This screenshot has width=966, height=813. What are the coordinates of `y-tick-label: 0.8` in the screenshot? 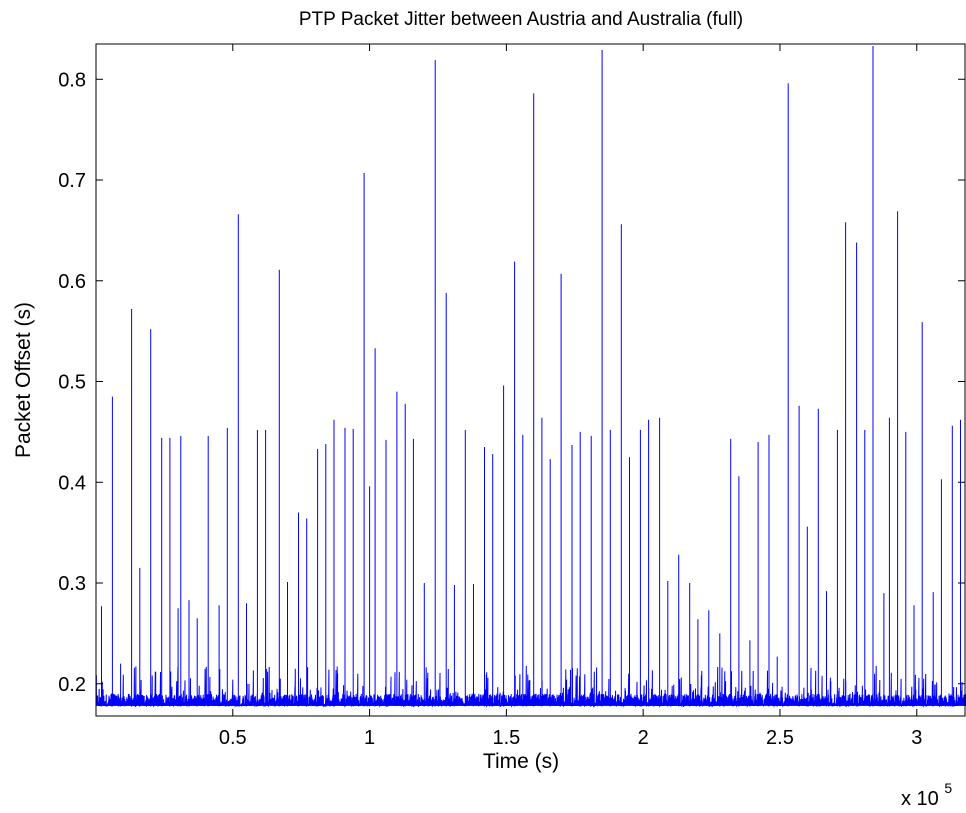 It's located at (72, 80).